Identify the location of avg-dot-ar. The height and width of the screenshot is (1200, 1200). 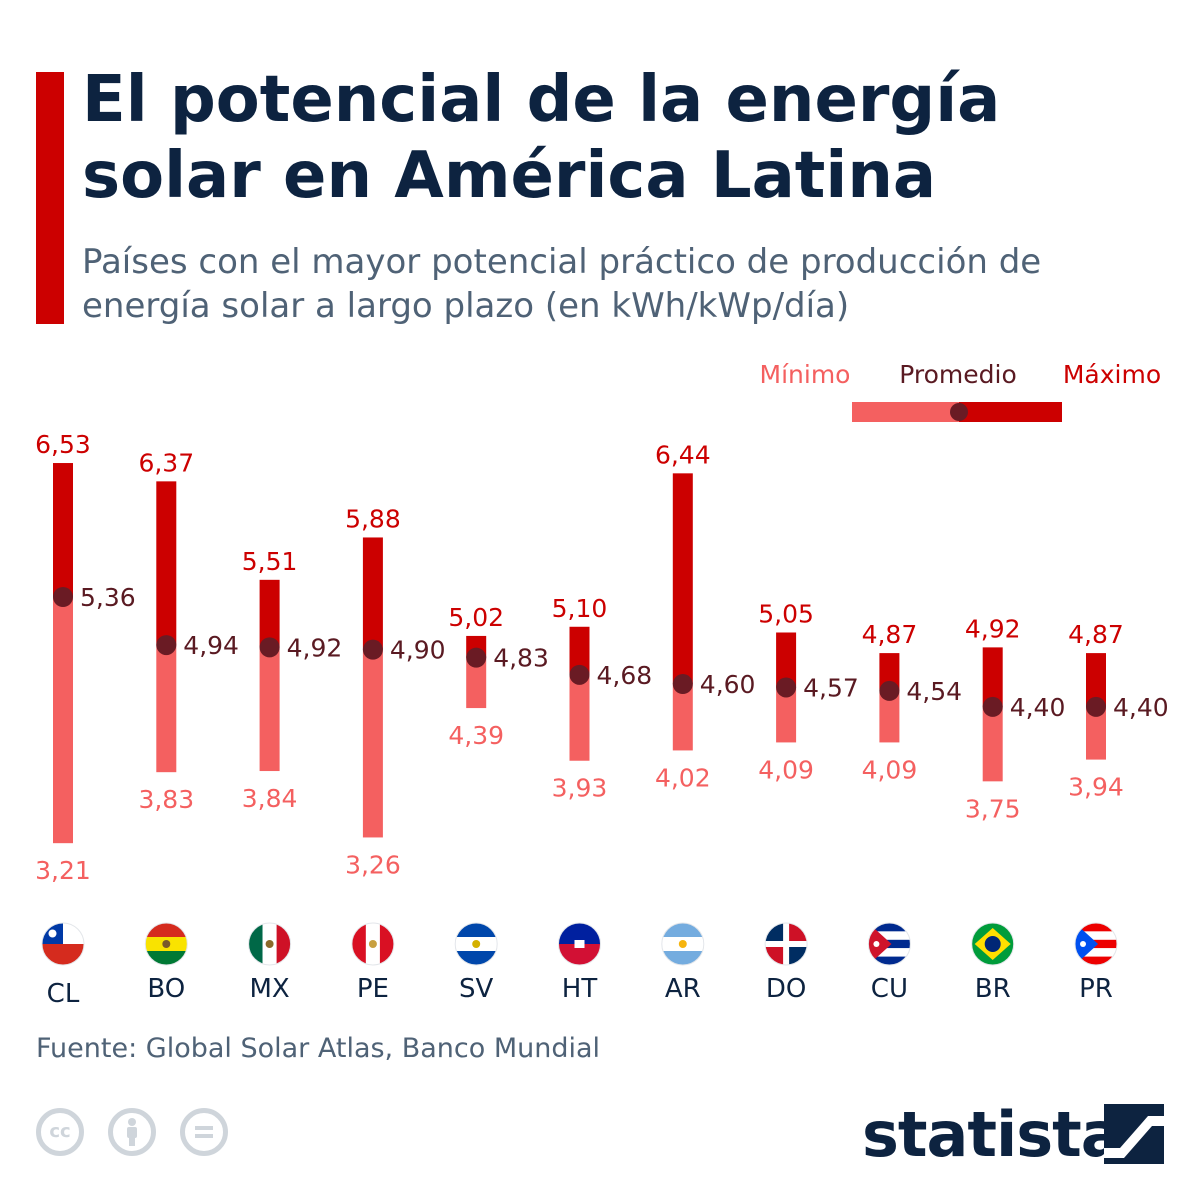
(682, 684).